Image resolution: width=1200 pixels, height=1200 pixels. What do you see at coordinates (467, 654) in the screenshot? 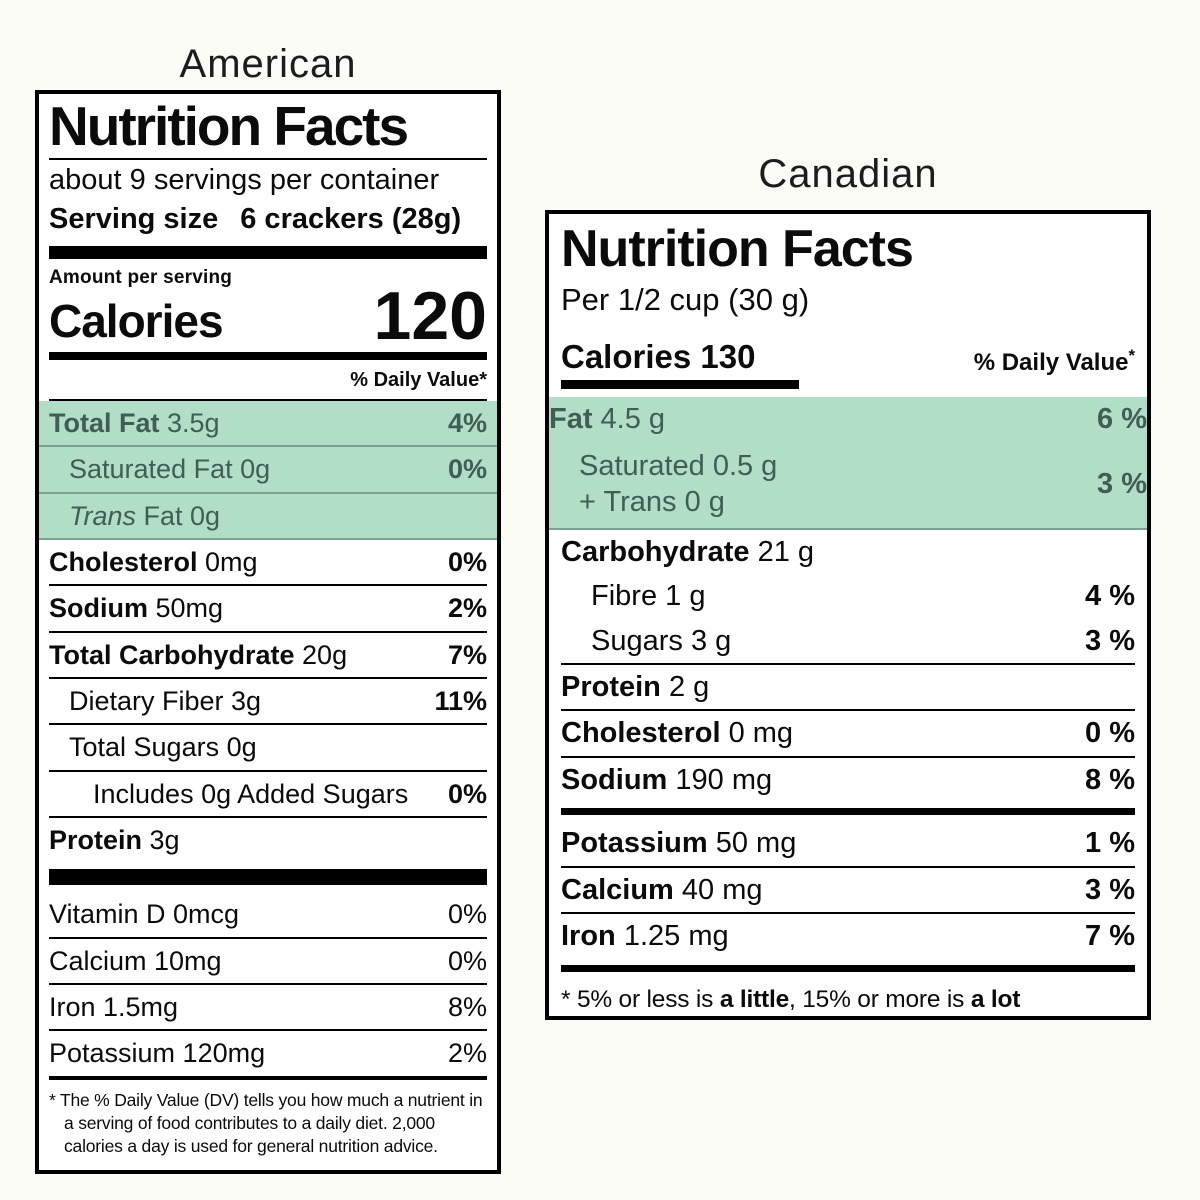
I see `nutrient-value: 7%` at bounding box center [467, 654].